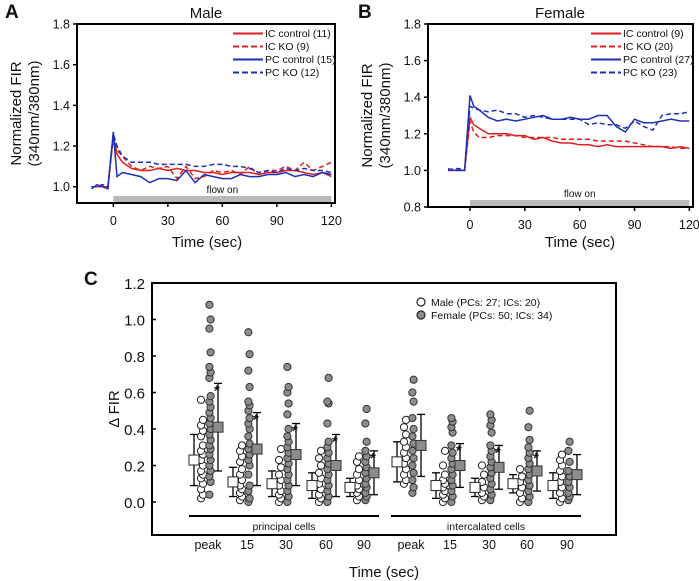  Describe the element at coordinates (134, 284) in the screenshot. I see `chart-c-ytick-label: 1.2` at that location.